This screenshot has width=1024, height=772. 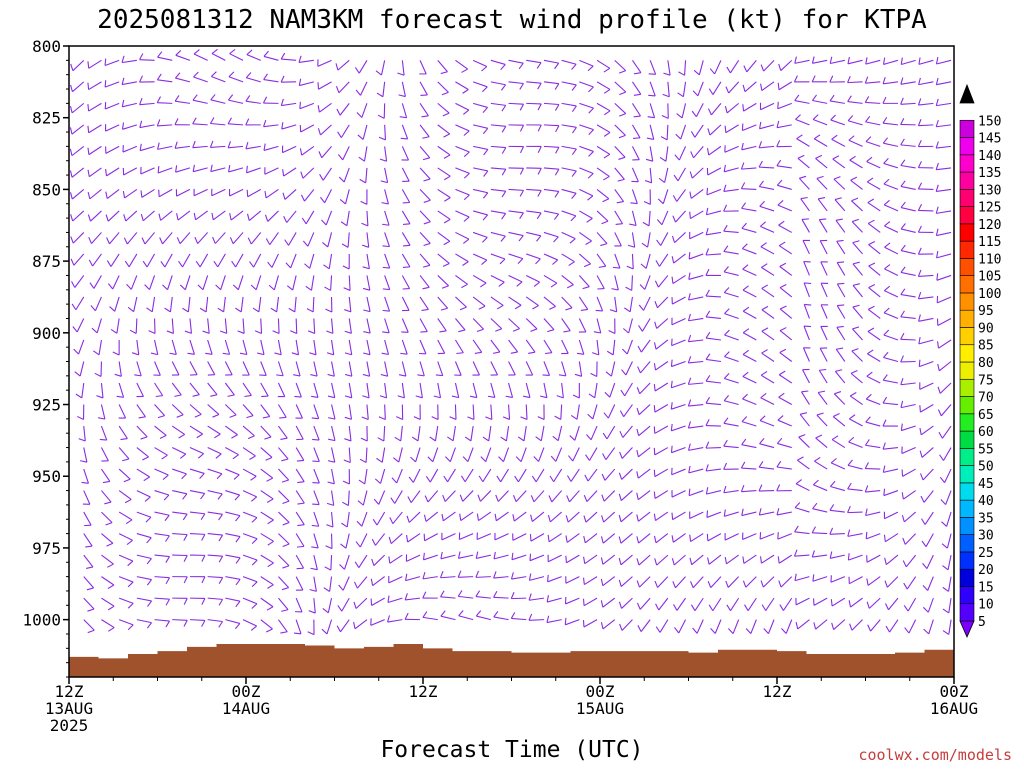 What do you see at coordinates (986, 587) in the screenshot?
I see `colorbar-label: 15` at bounding box center [986, 587].